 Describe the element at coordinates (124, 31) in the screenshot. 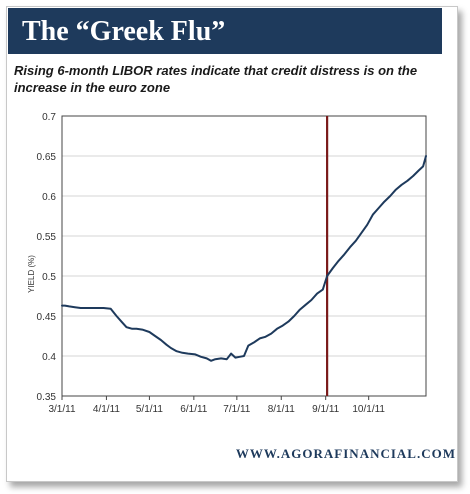

I see `chart-title: The “Greek Flu”` at that location.